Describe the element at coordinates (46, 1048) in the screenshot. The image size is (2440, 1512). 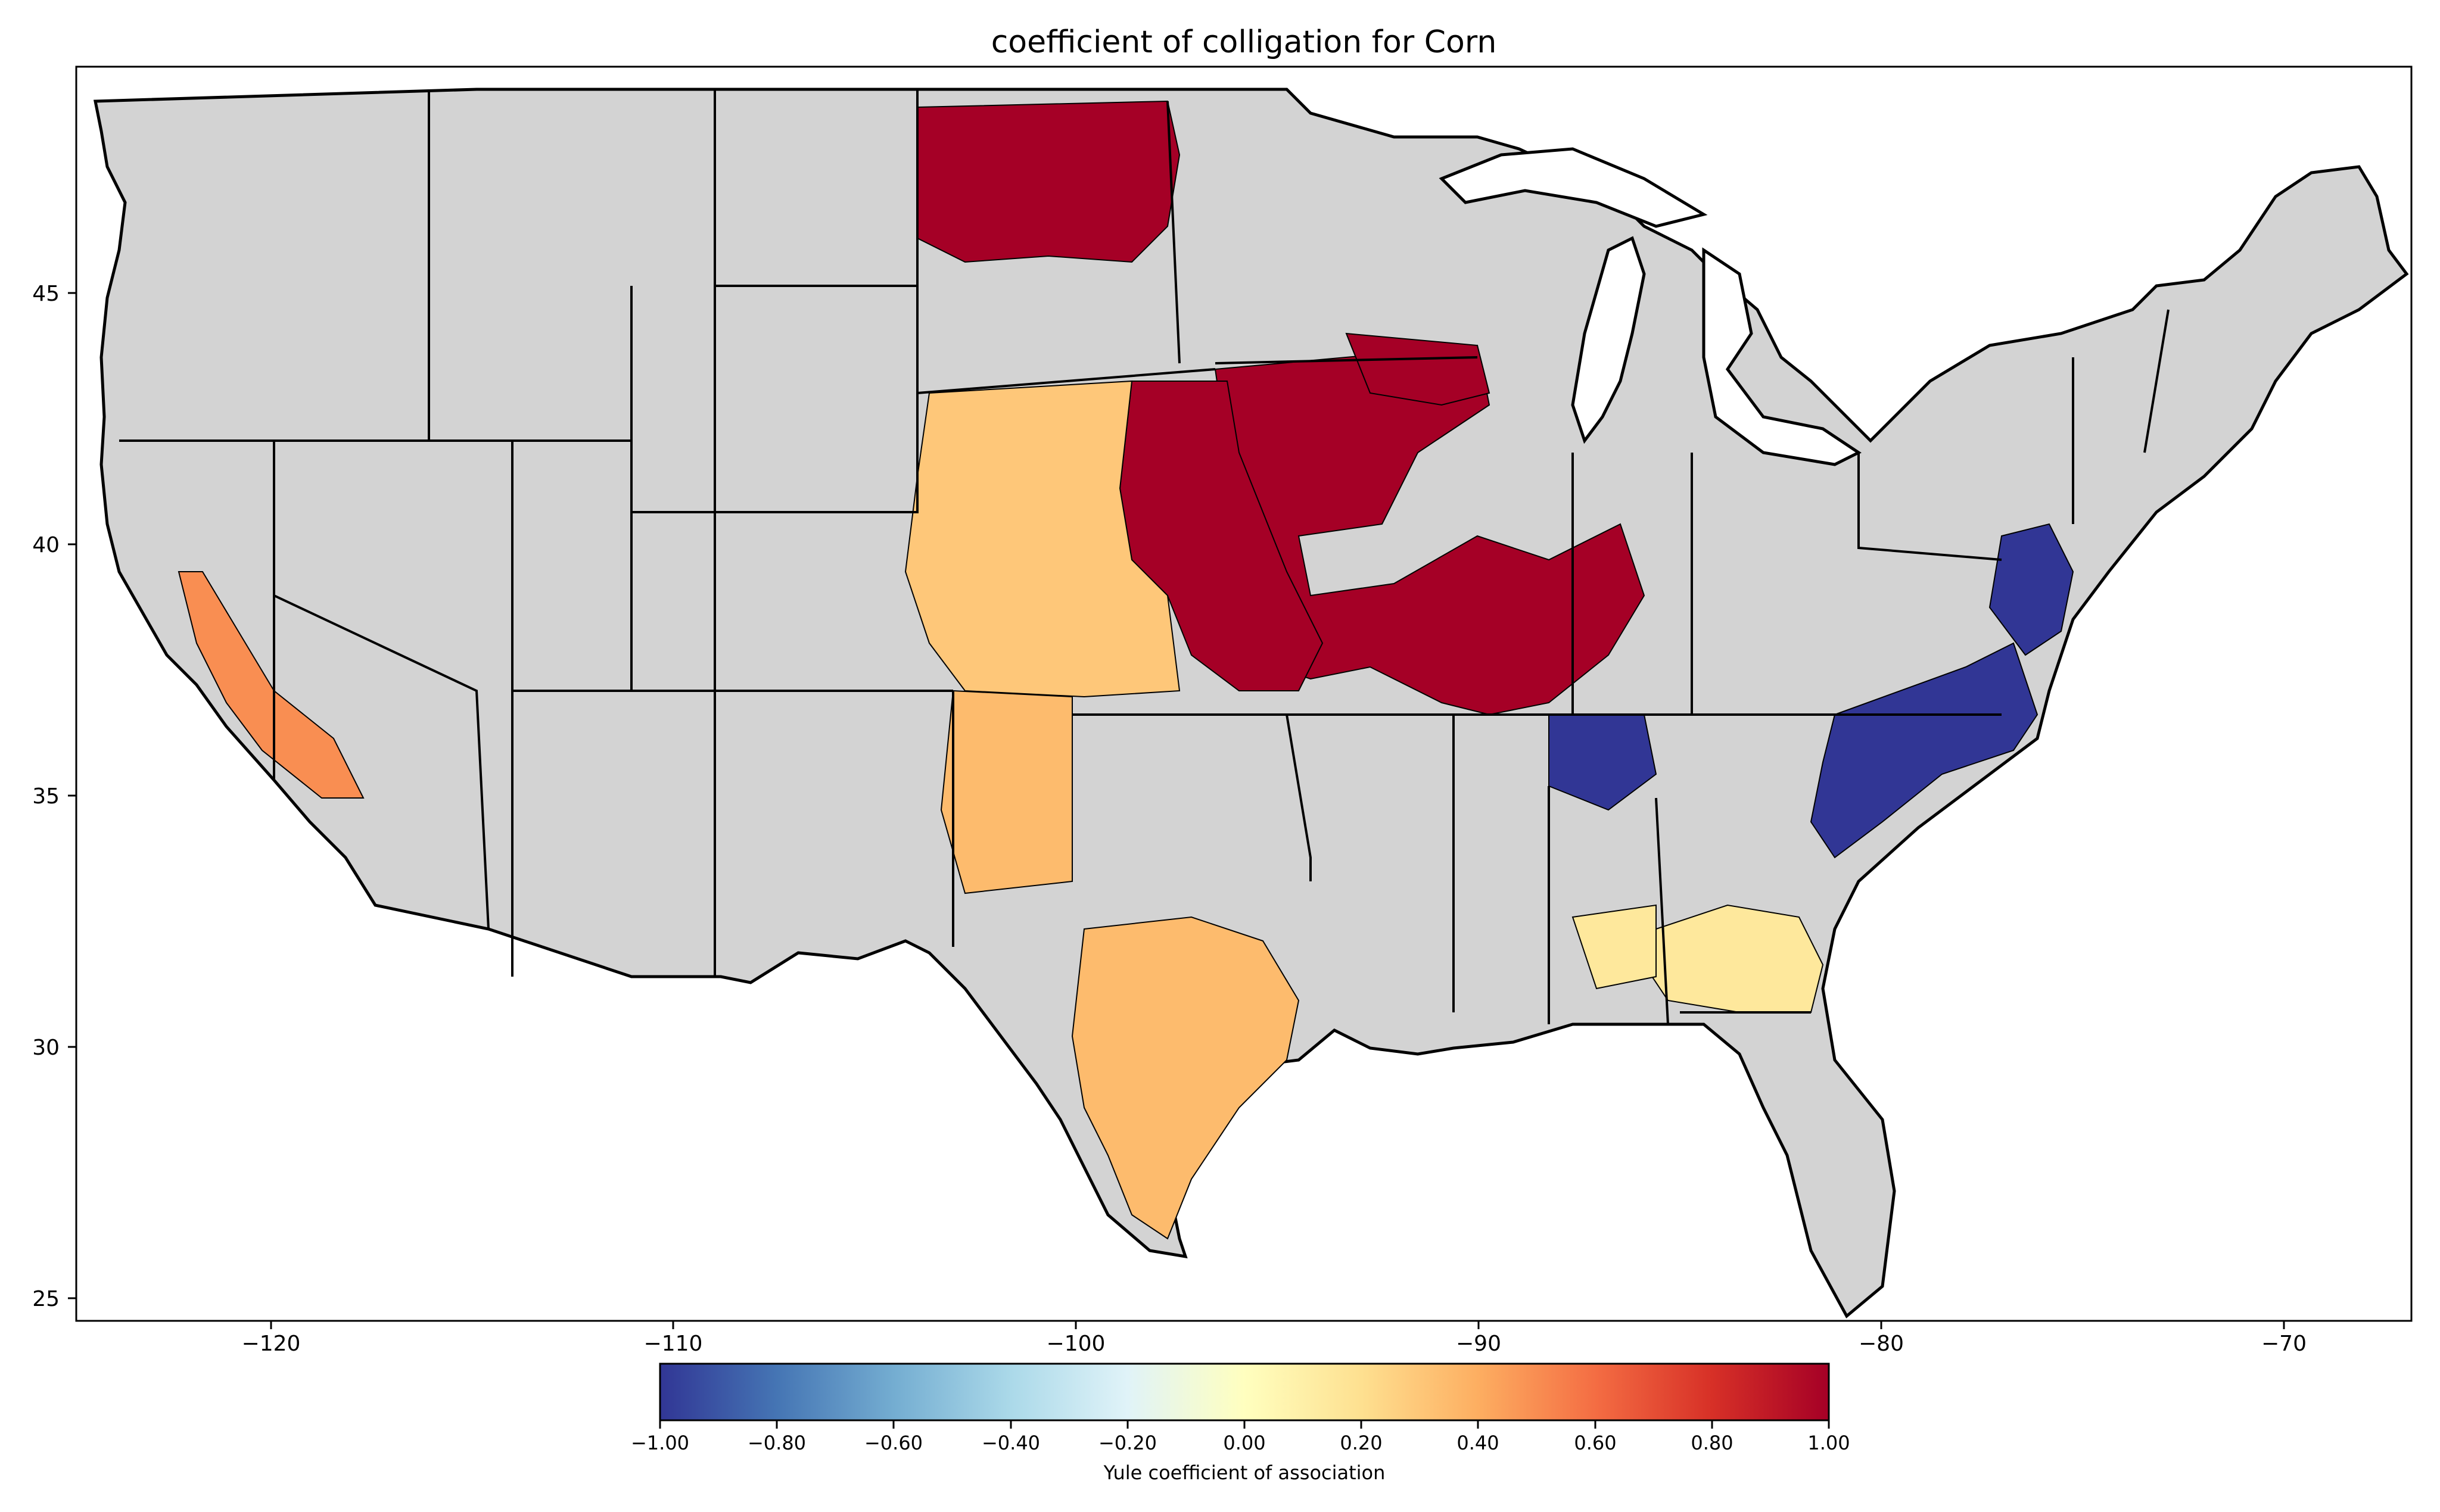
I see `y-tick-label: 30` at that location.